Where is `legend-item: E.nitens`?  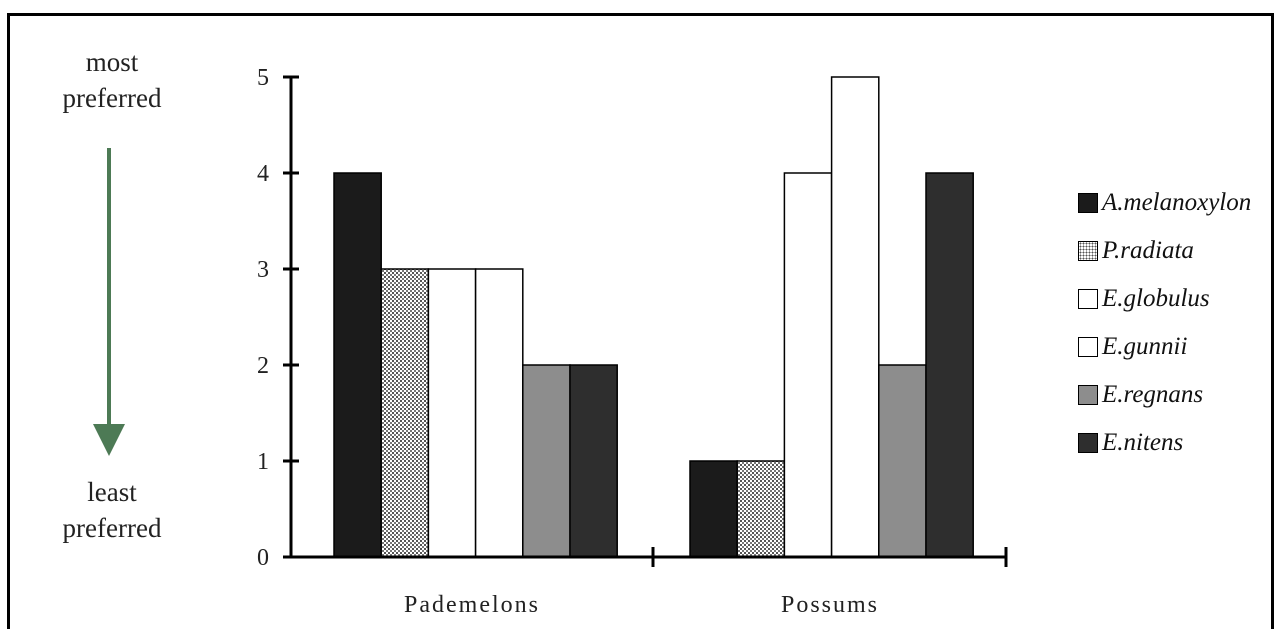
legend-item: E.nitens is located at coordinates (1164, 443).